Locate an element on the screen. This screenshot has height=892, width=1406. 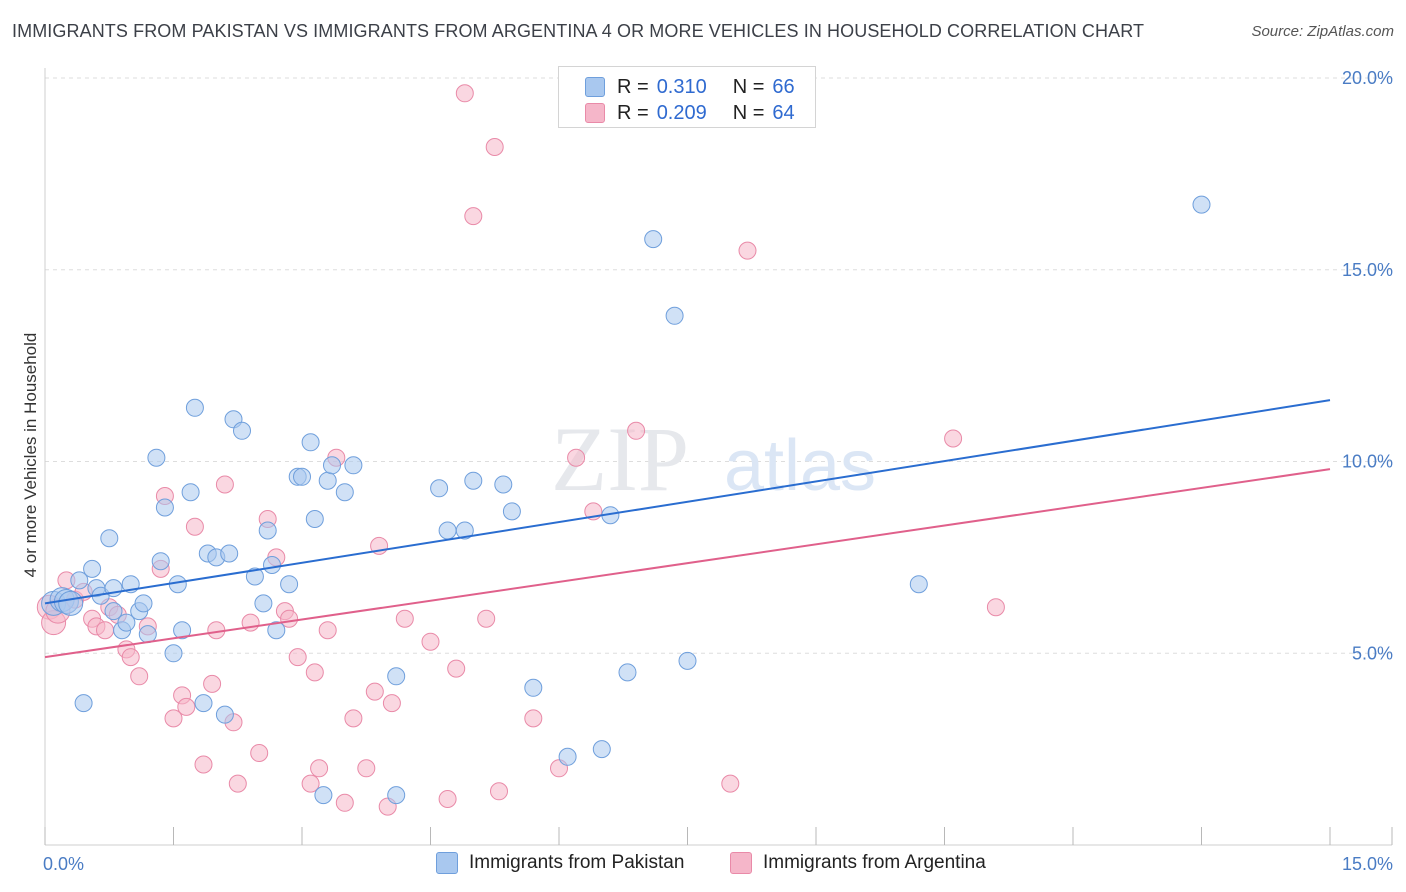
y-tick-label-0: 5.0% is located at coordinates (1372, 653).